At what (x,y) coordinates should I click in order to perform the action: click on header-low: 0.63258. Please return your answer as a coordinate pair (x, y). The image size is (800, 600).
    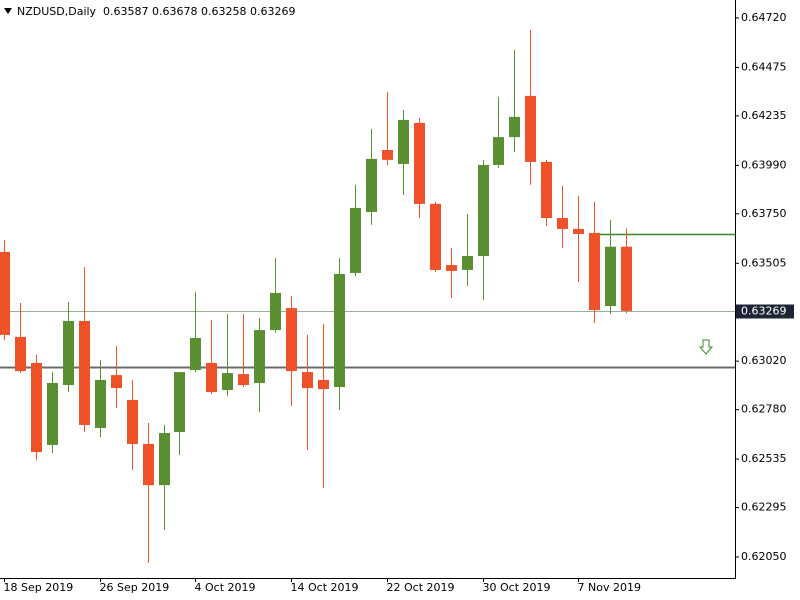
    Looking at the image, I should click on (224, 11).